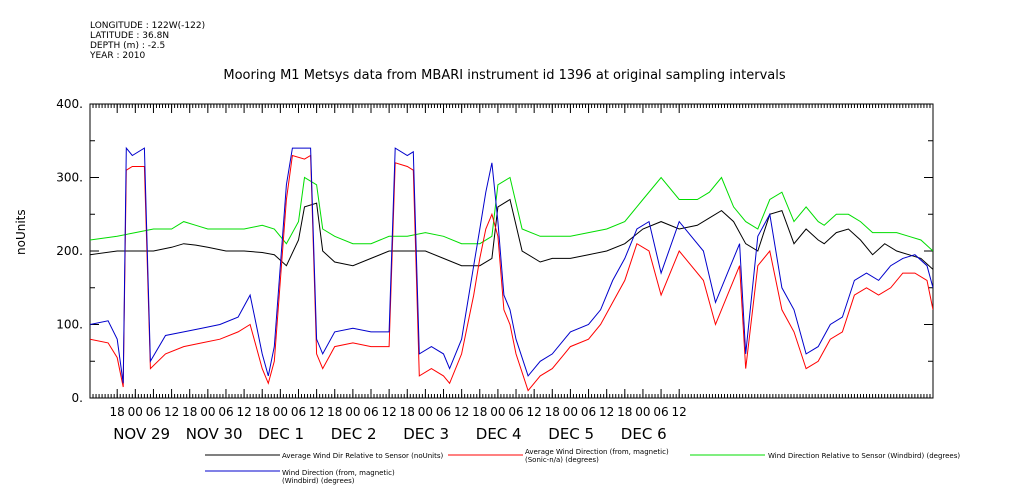 The image size is (1009, 504). I want to click on x-day-label: DEC 2, so click(354, 434).